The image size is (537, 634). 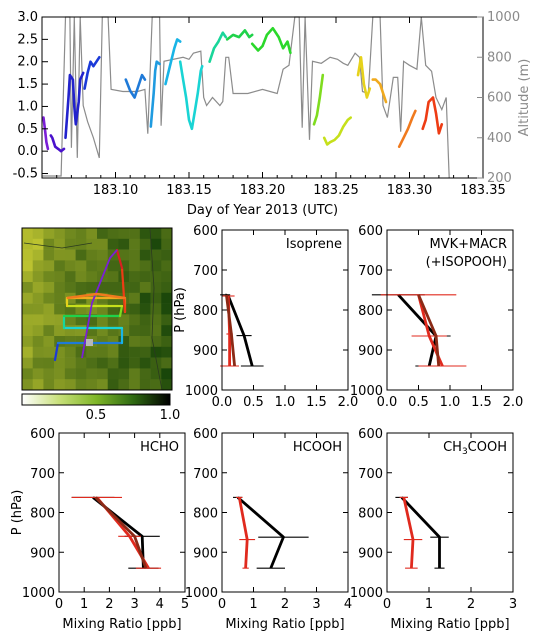 I want to click on colorbar-tick-label-0: 0.5, so click(x=96, y=415).